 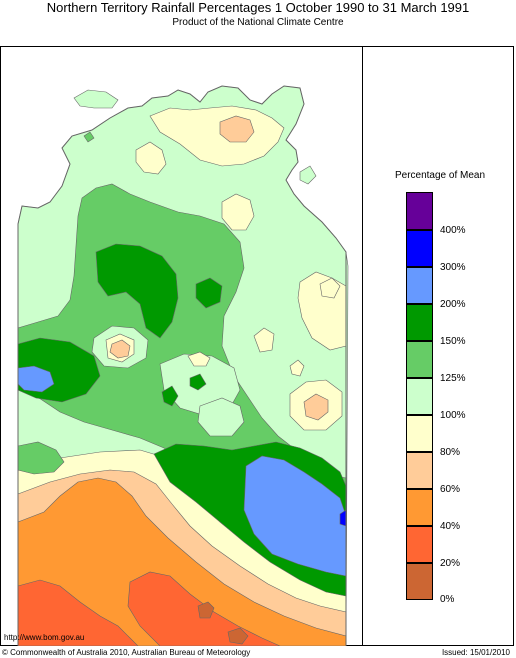 I want to click on zone-60-northeast, so click(x=237, y=129).